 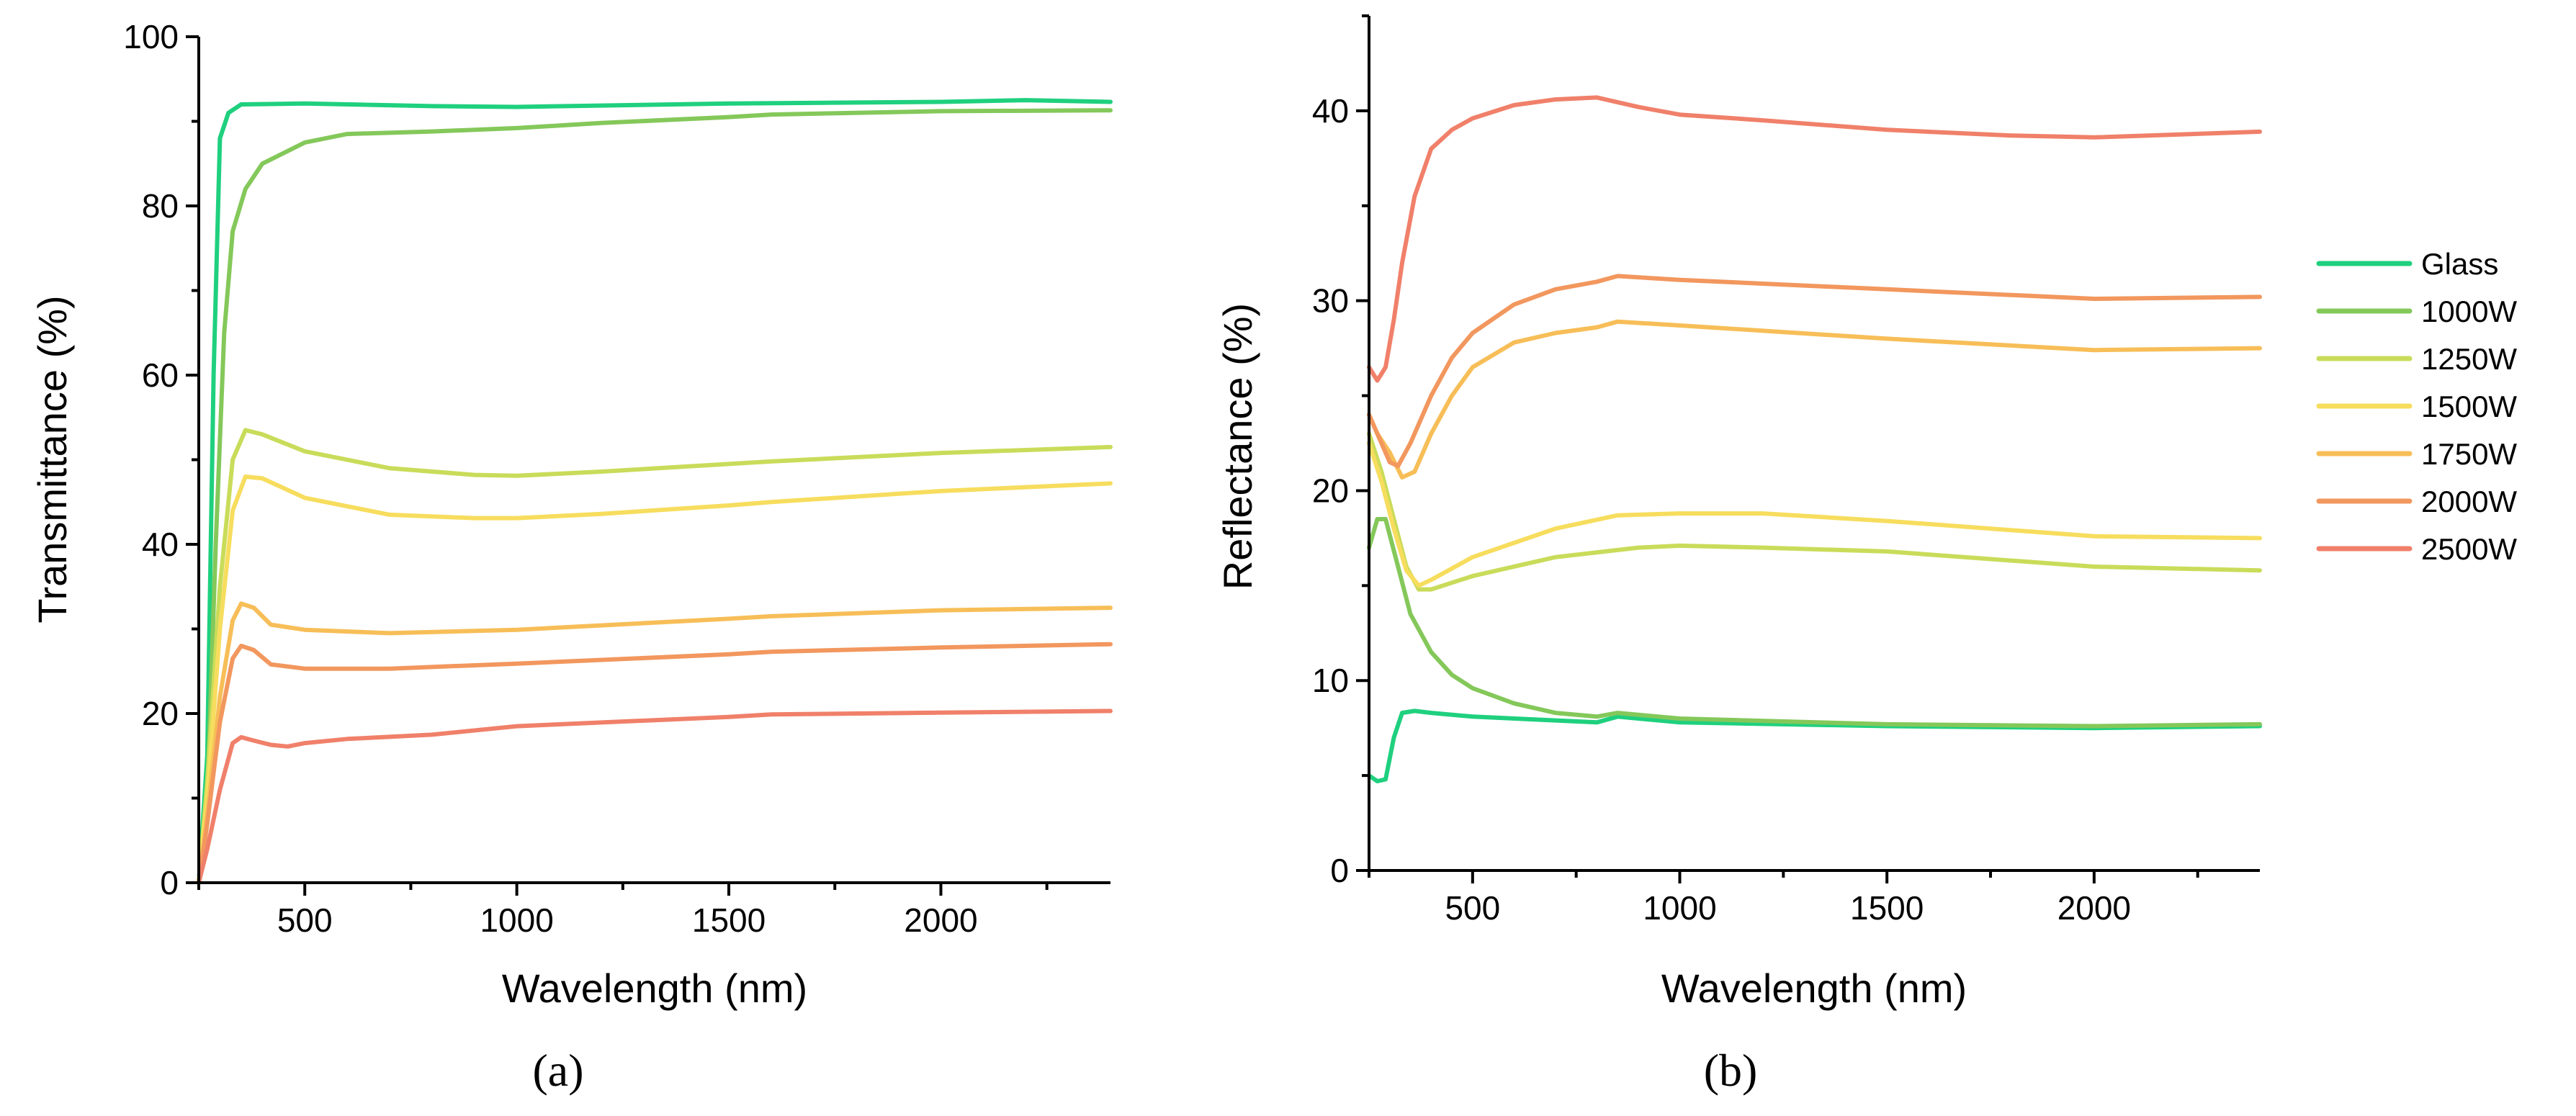 I want to click on panel-b-y-tick-label-30: 30, so click(x=1330, y=301).